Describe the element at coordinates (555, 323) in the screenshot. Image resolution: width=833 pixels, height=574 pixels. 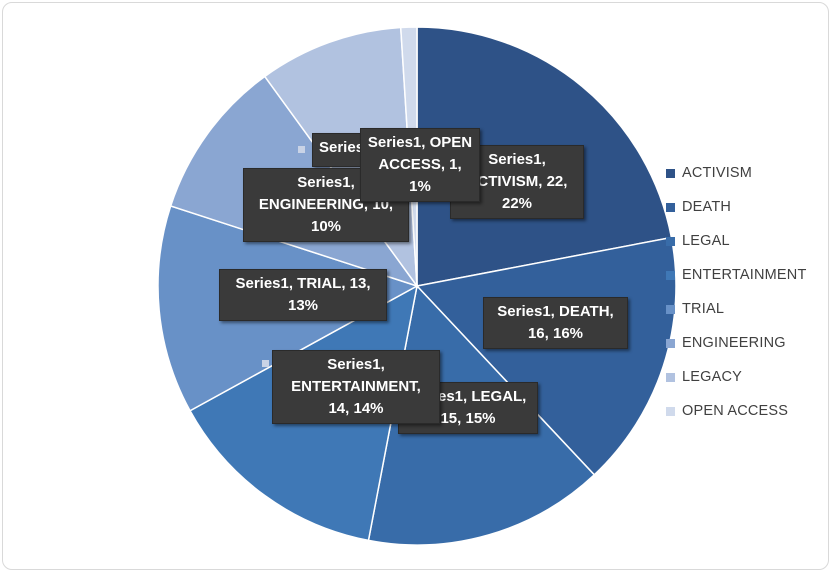
I see `data-label-death: Series1, DEATH, 16, 16%` at that location.